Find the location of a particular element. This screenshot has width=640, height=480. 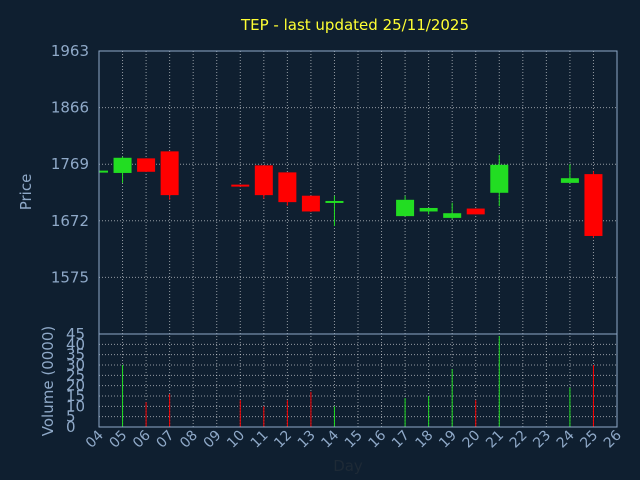

x-tick-label: 23 is located at coordinates (542, 440).